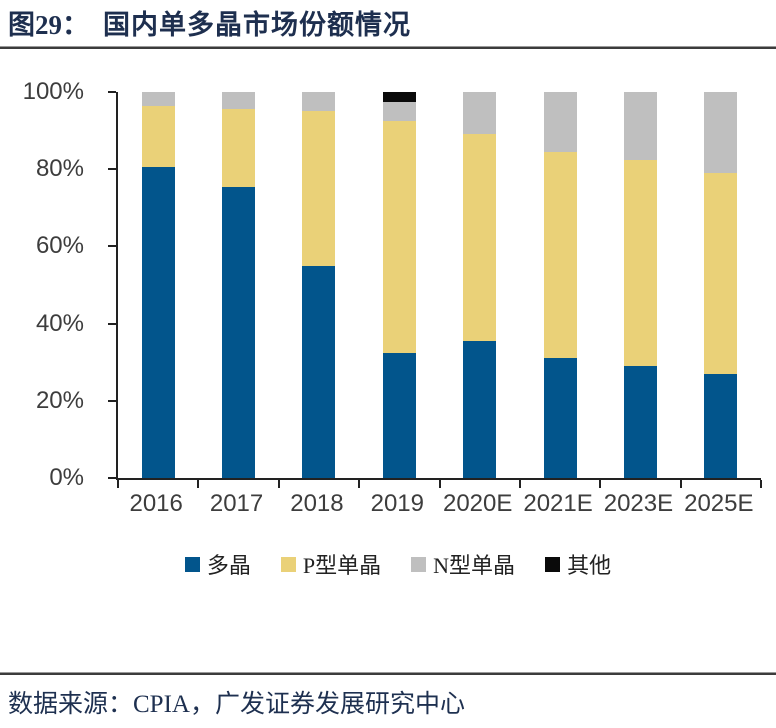 Image resolution: width=776 pixels, height=728 pixels. I want to click on legend-label: N型单晶, so click(474, 565).